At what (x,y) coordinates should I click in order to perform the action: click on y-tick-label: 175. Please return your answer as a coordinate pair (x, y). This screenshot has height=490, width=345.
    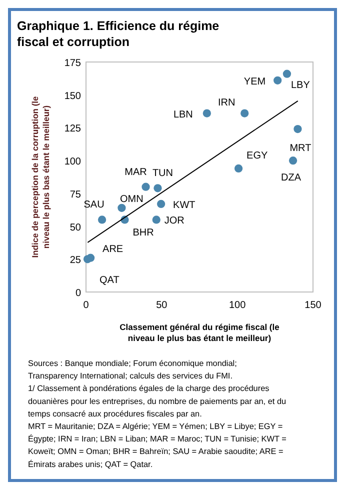
    Looking at the image, I should click on (73, 63).